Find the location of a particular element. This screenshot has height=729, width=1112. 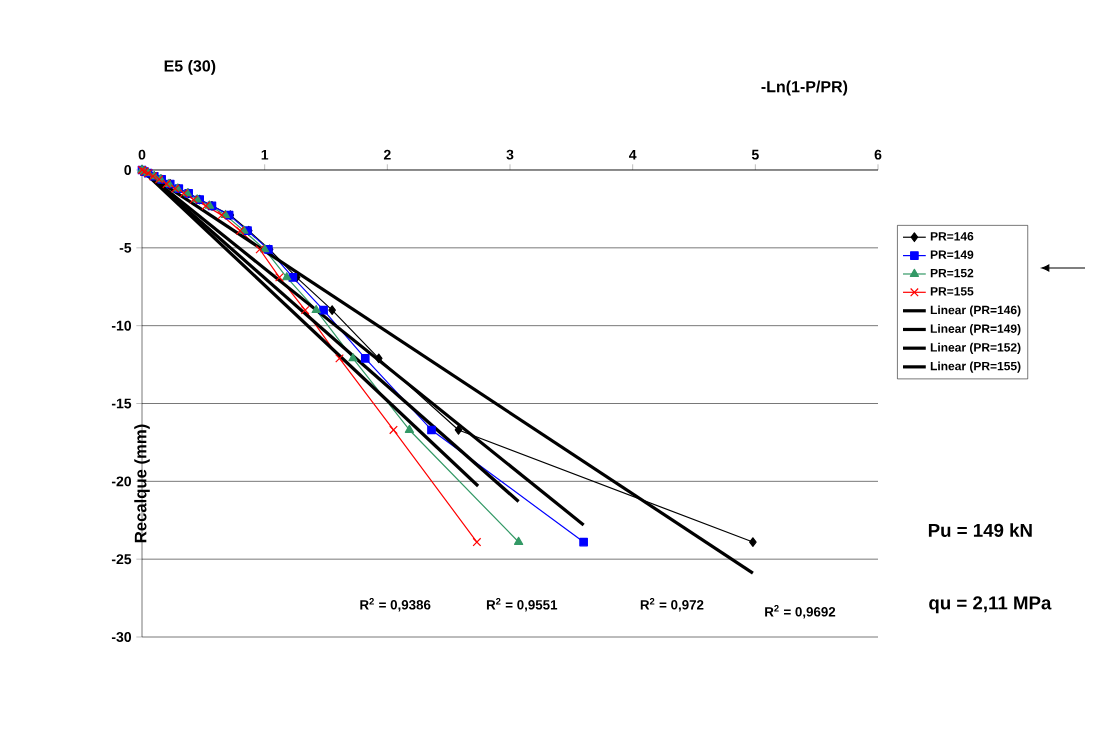

x-tick-label: 2 is located at coordinates (387, 154).